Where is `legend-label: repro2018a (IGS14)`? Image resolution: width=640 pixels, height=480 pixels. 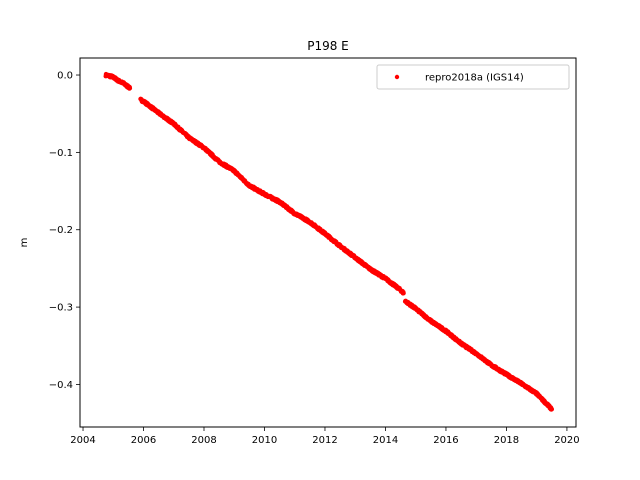 legend-label: repro2018a (IGS14) is located at coordinates (474, 78).